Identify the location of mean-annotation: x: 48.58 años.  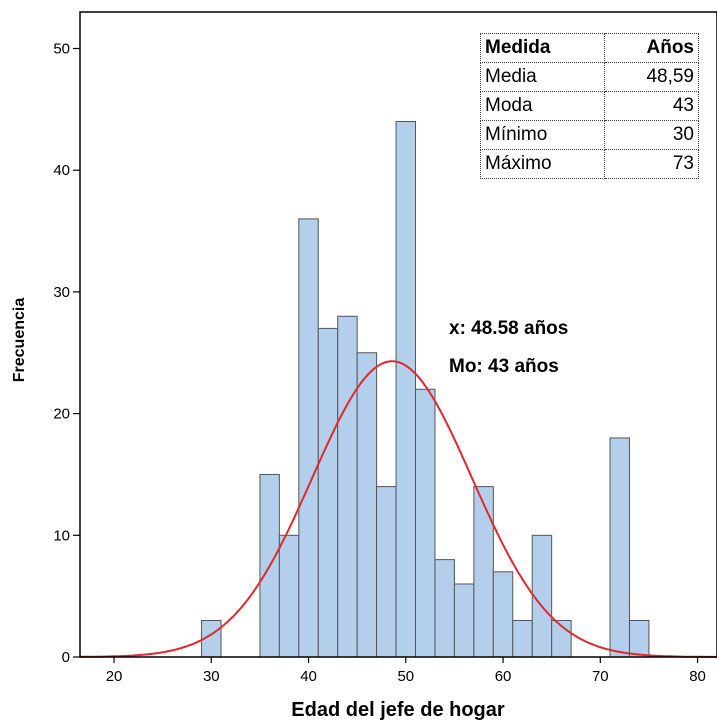
(508, 328).